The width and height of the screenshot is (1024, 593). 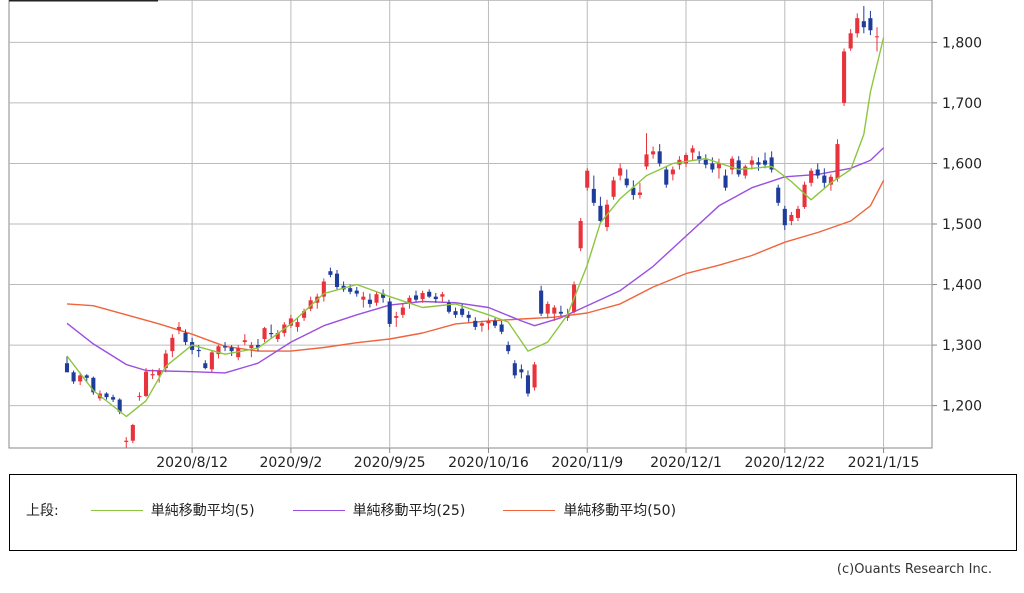 I want to click on legend-item-ma25: 単純移動平均(25), so click(x=379, y=510).